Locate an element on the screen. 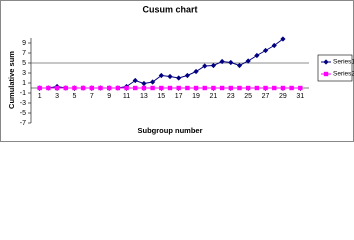  x-tick-label: 15 is located at coordinates (161, 96).